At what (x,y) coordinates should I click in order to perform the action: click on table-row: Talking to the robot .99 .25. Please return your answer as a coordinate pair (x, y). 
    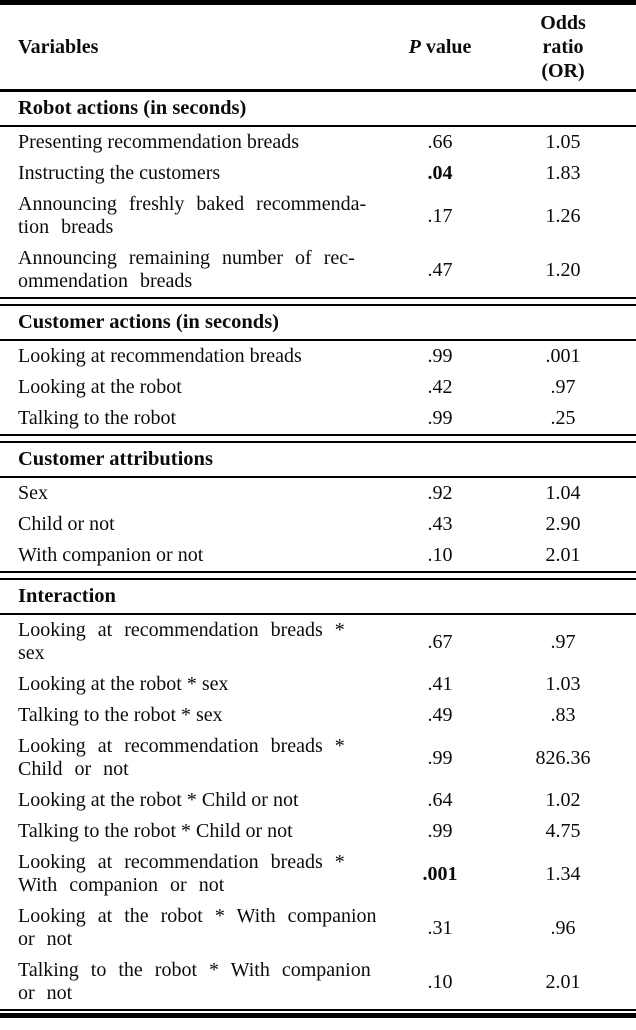
    Looking at the image, I should click on (318, 418).